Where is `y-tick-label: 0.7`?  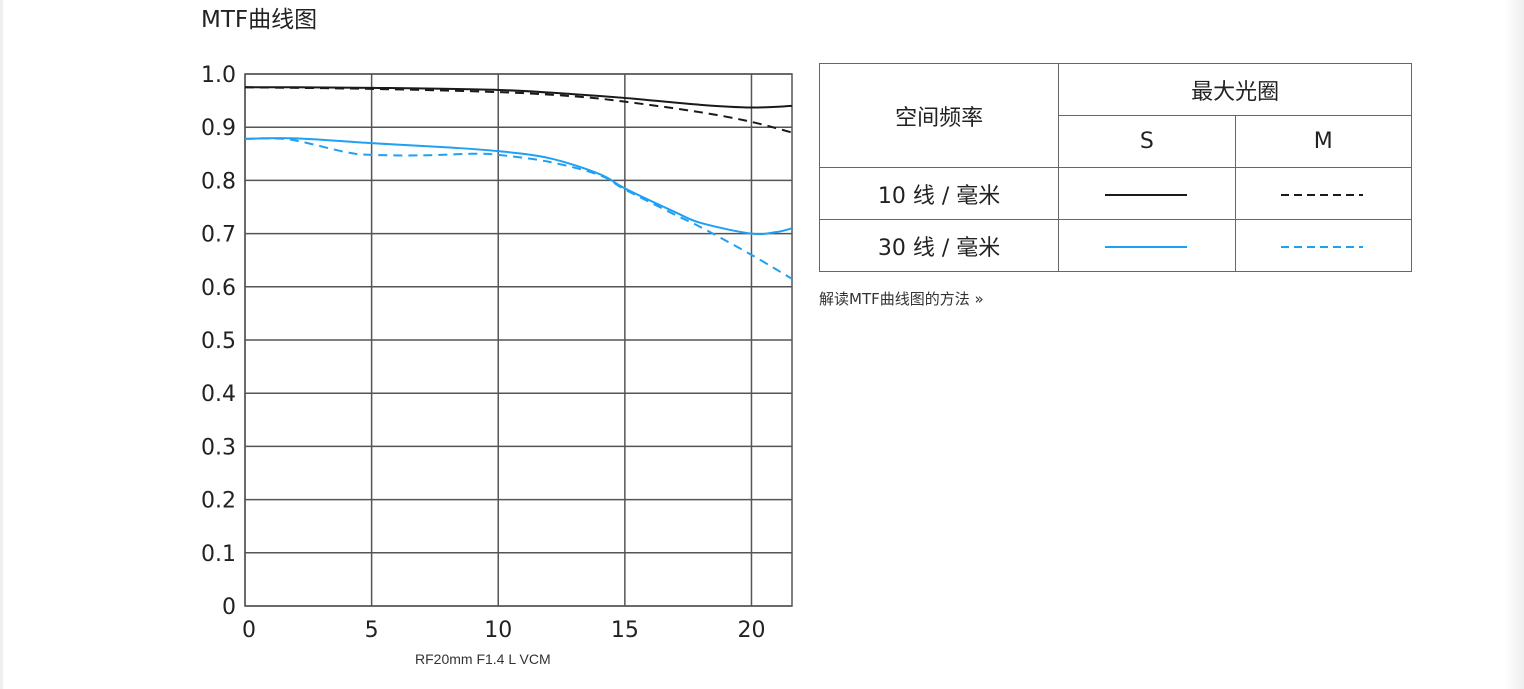
y-tick-label: 0.7 is located at coordinates (218, 235).